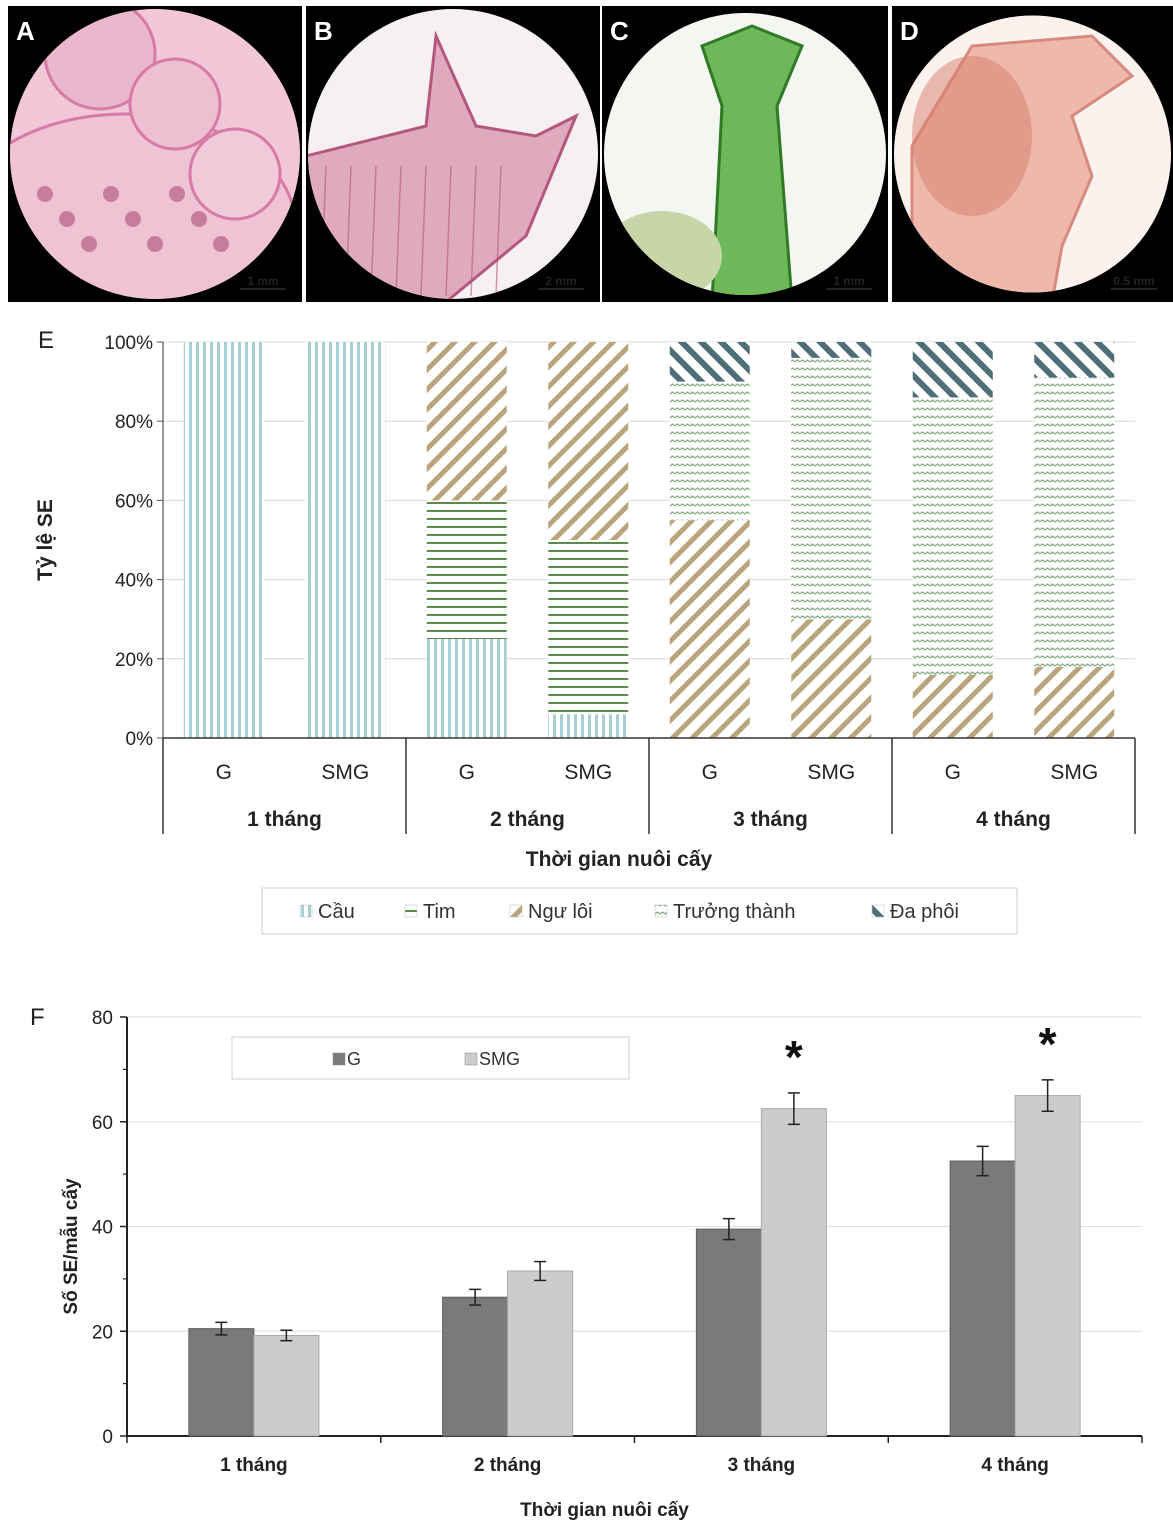  I want to click on x-group-label: 1 tháng, so click(284, 819).